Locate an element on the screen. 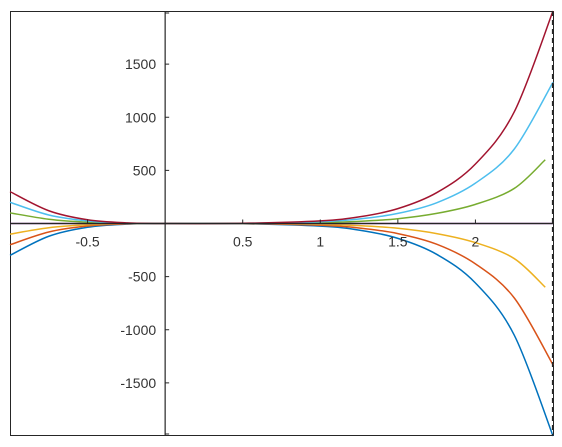 Image resolution: width=562 pixels, height=447 pixels. x-tick-label: -0.5 is located at coordinates (88, 242).